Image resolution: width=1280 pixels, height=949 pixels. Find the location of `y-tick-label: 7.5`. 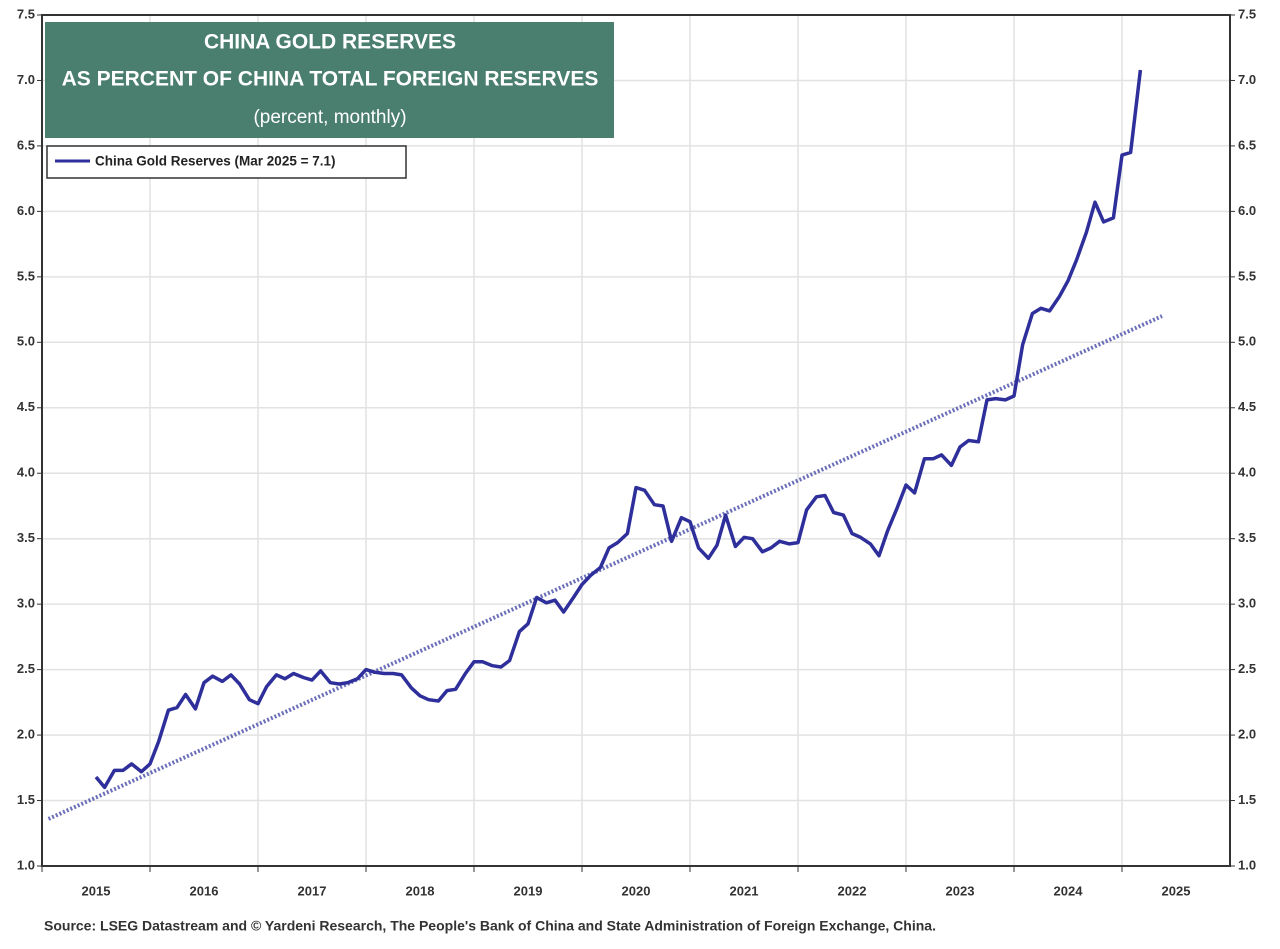

y-tick-label: 7.5 is located at coordinates (26, 13).